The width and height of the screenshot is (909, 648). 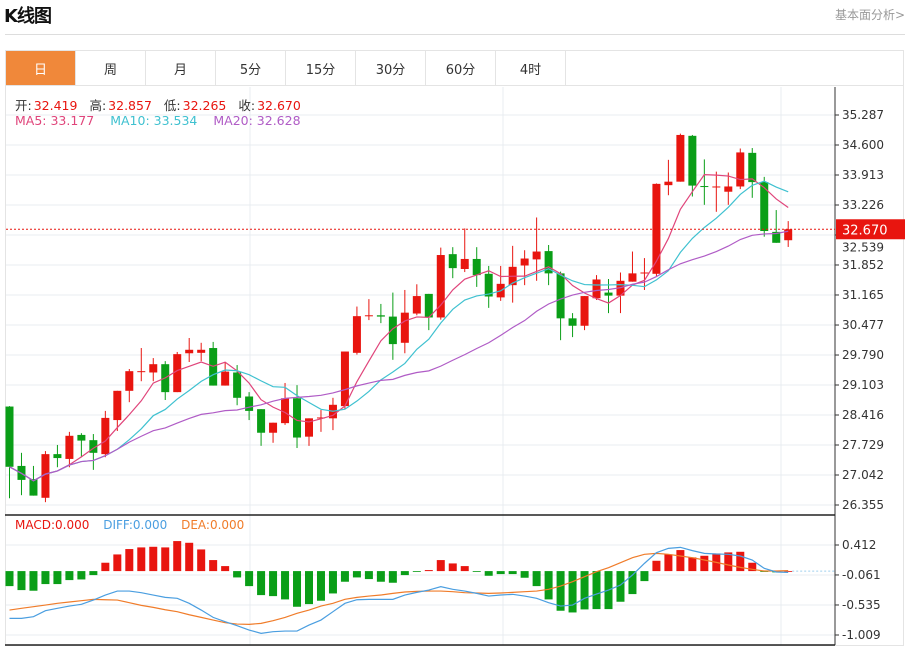 I want to click on tab-60min: 60分, so click(x=461, y=68).